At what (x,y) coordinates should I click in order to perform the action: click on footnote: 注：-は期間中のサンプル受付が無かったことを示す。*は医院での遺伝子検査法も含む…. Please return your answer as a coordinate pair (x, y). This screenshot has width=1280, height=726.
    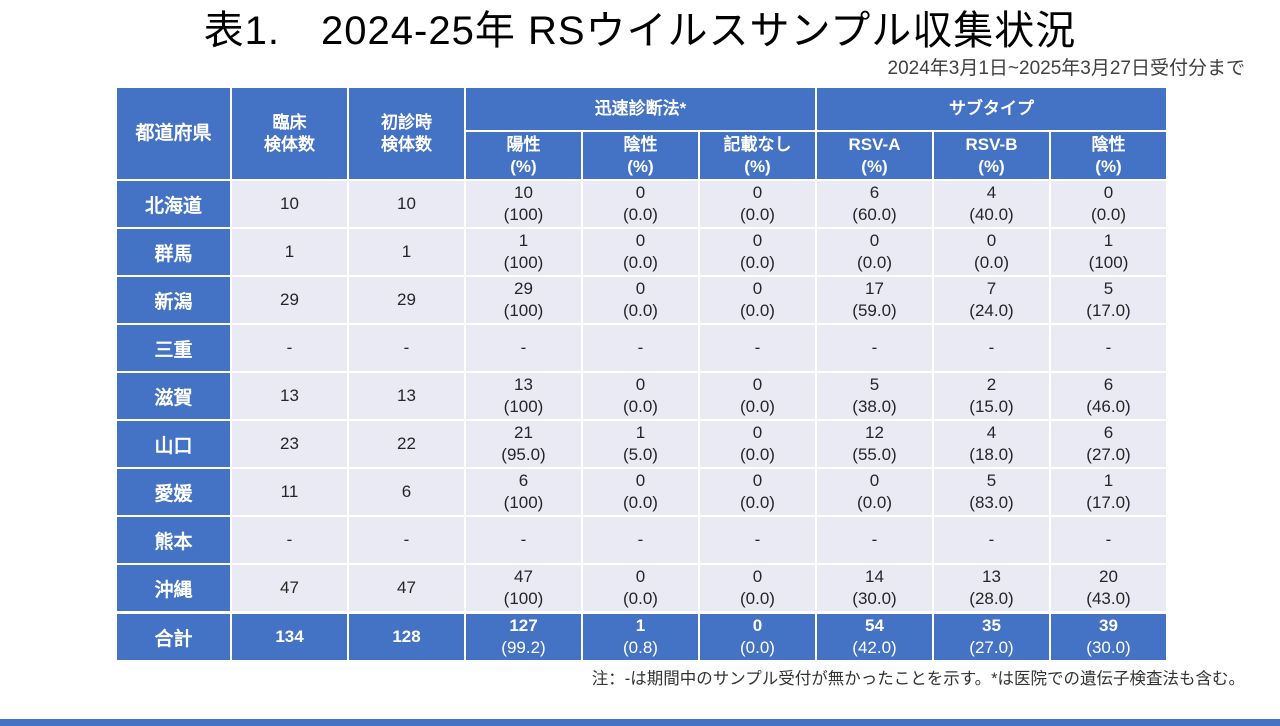
    Looking at the image, I should click on (918, 679).